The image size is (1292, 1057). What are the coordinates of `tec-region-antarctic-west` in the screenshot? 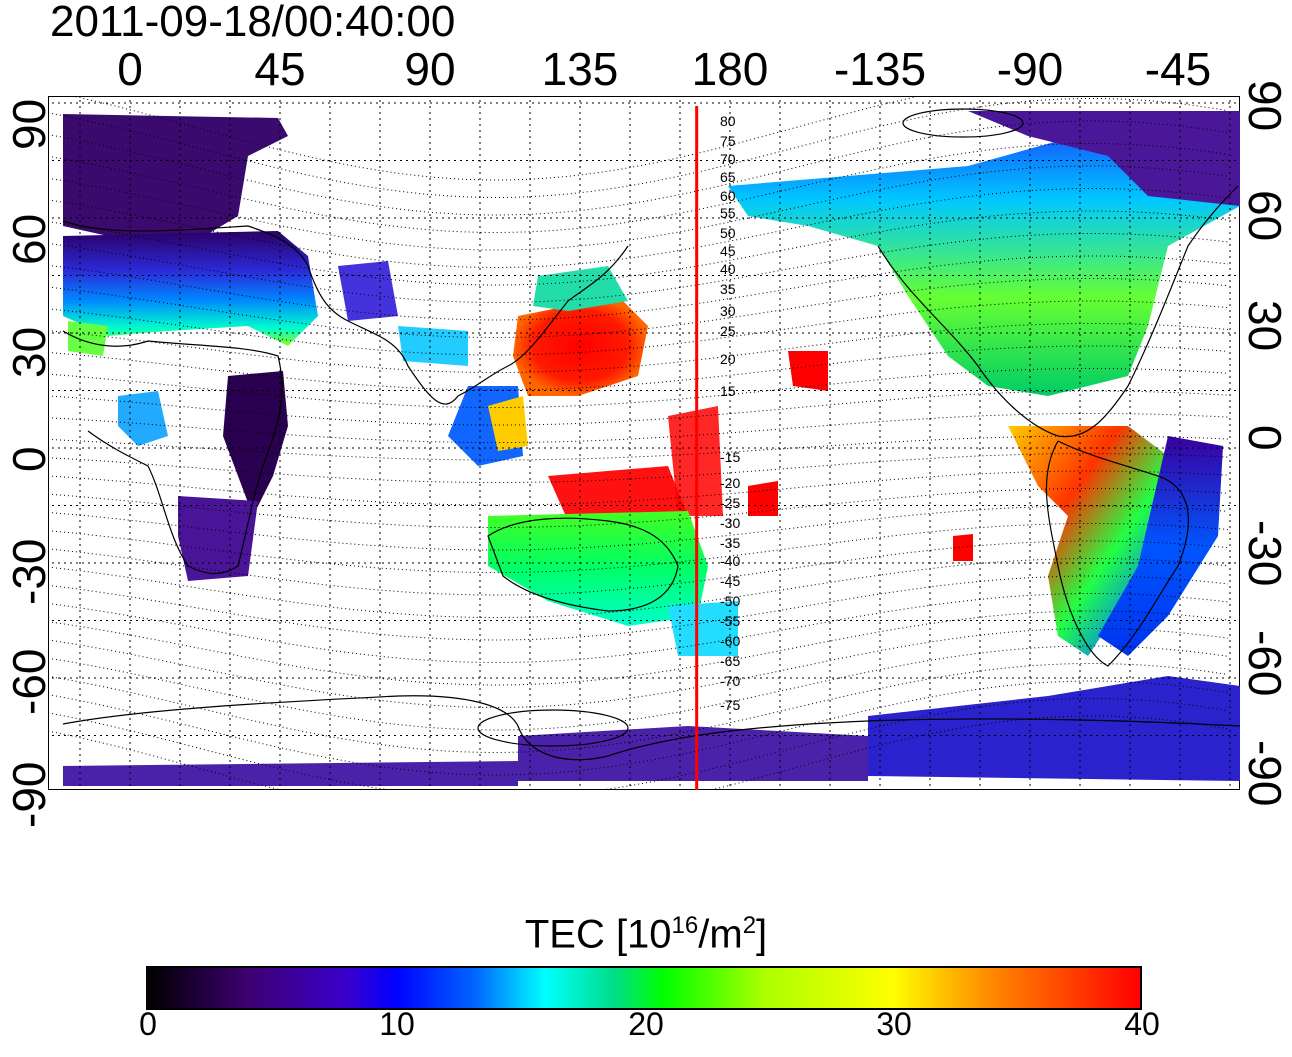 It's located at (1054, 728).